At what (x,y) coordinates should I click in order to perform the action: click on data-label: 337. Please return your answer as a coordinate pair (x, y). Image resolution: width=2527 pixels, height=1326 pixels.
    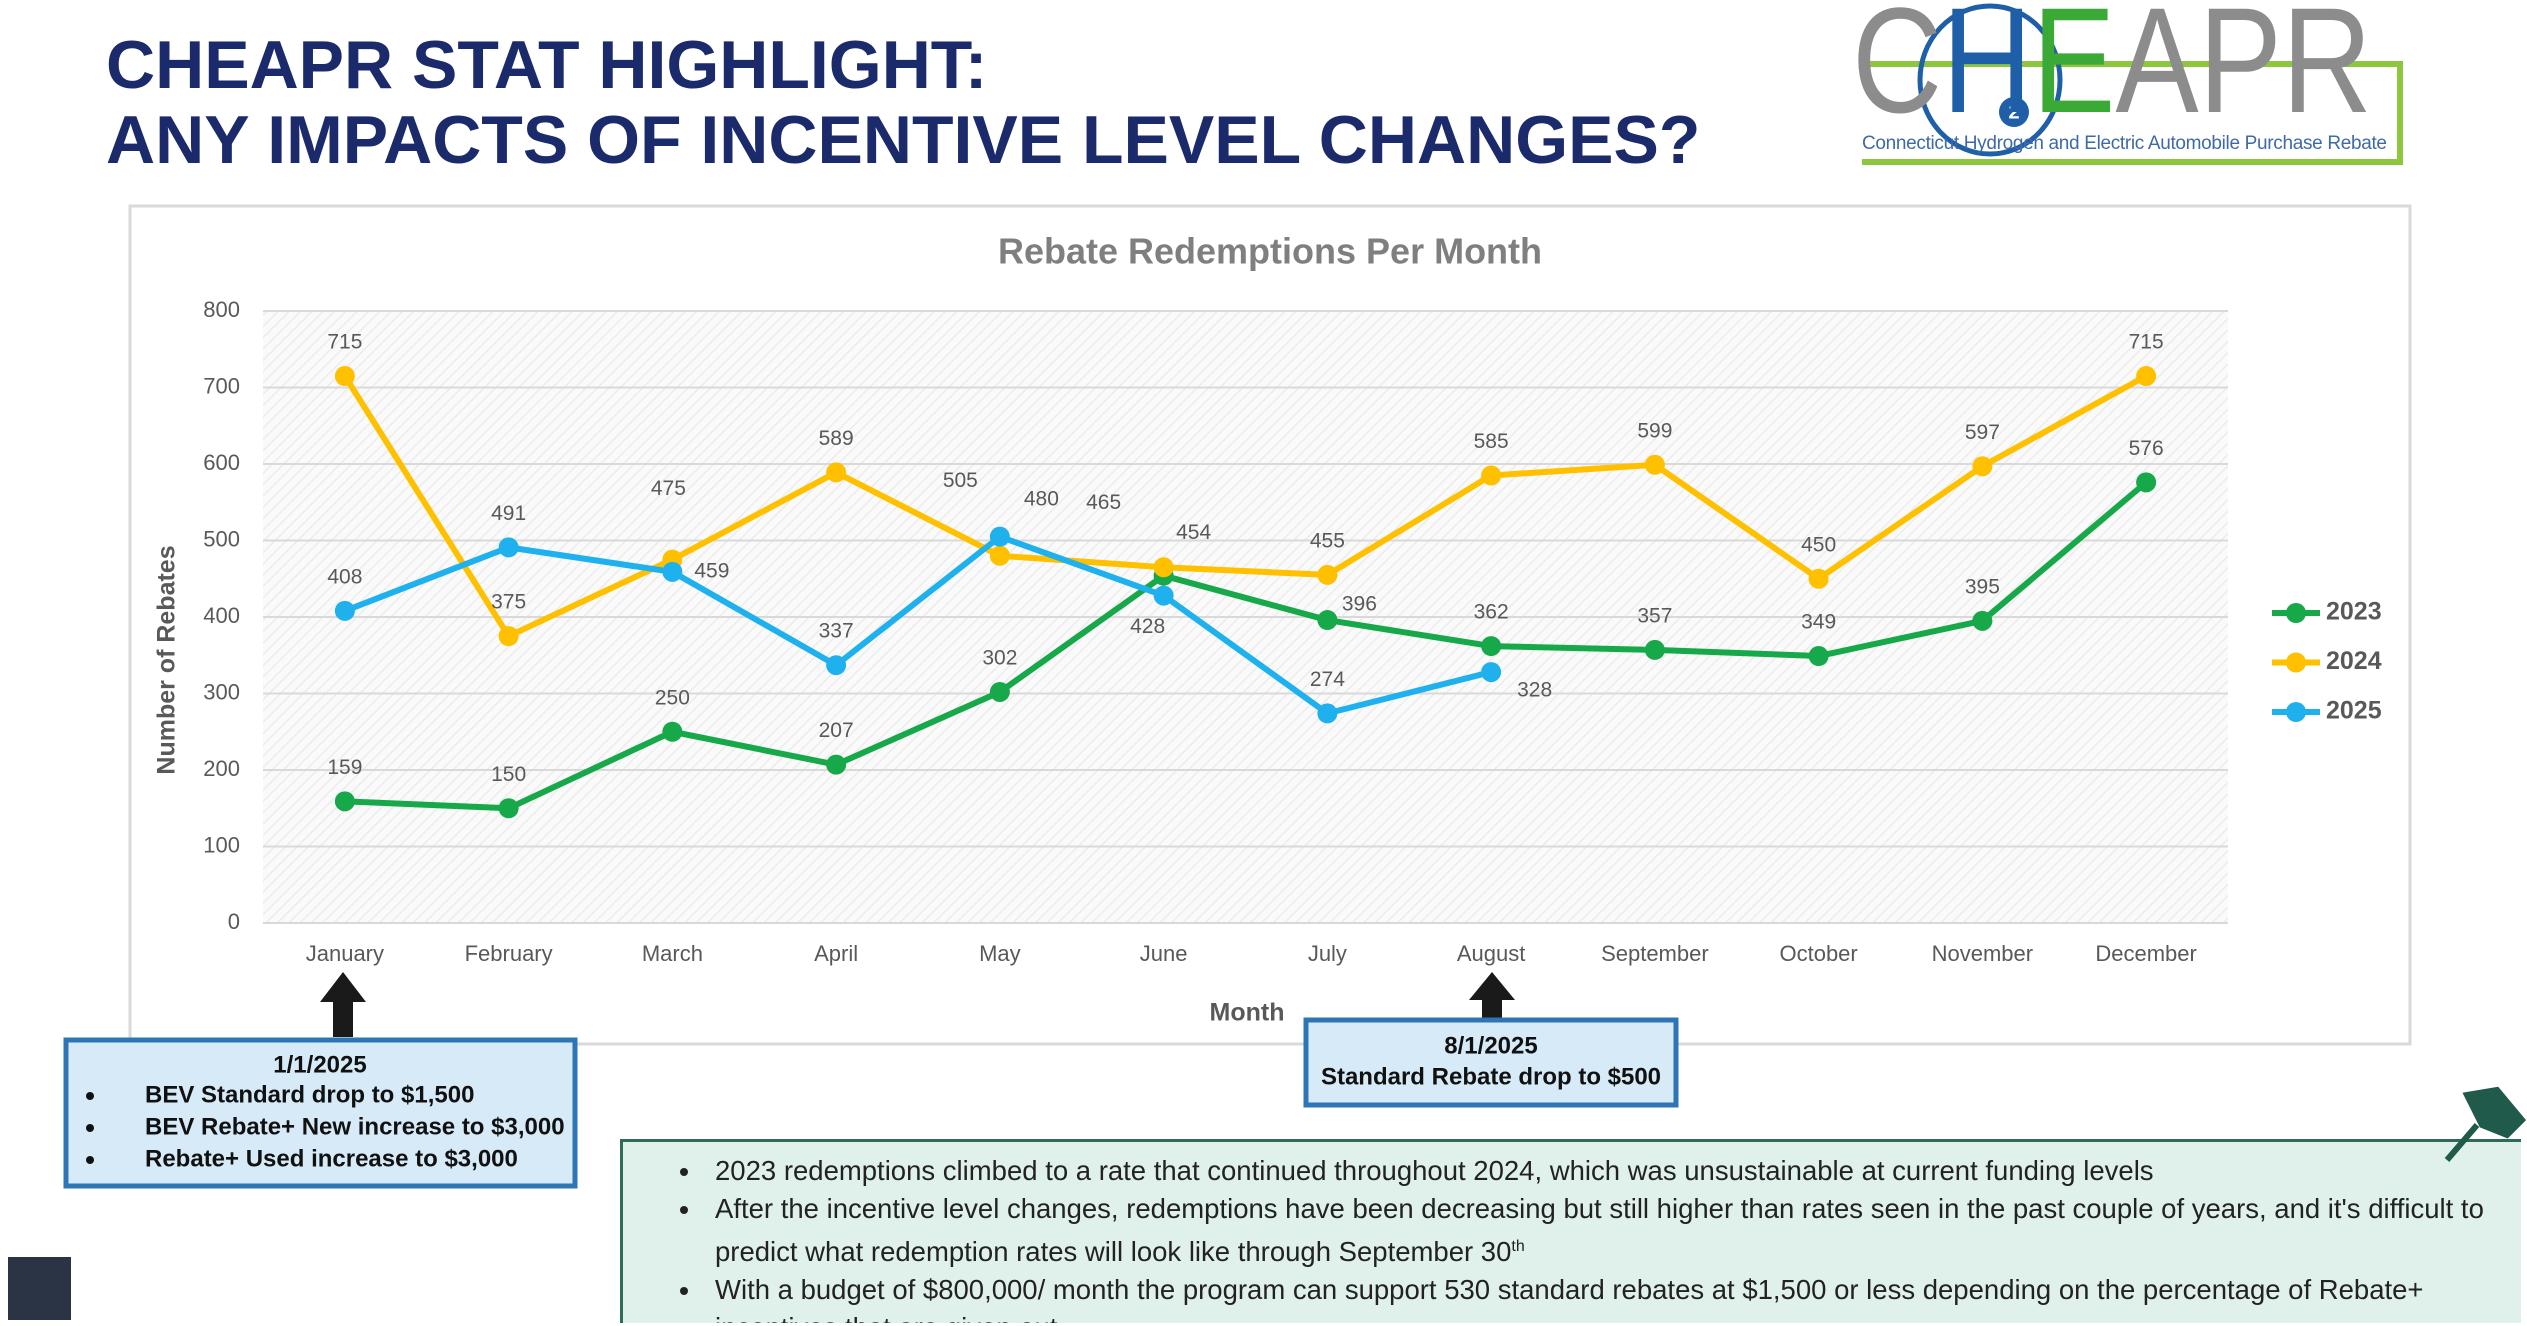
    Looking at the image, I should click on (836, 631).